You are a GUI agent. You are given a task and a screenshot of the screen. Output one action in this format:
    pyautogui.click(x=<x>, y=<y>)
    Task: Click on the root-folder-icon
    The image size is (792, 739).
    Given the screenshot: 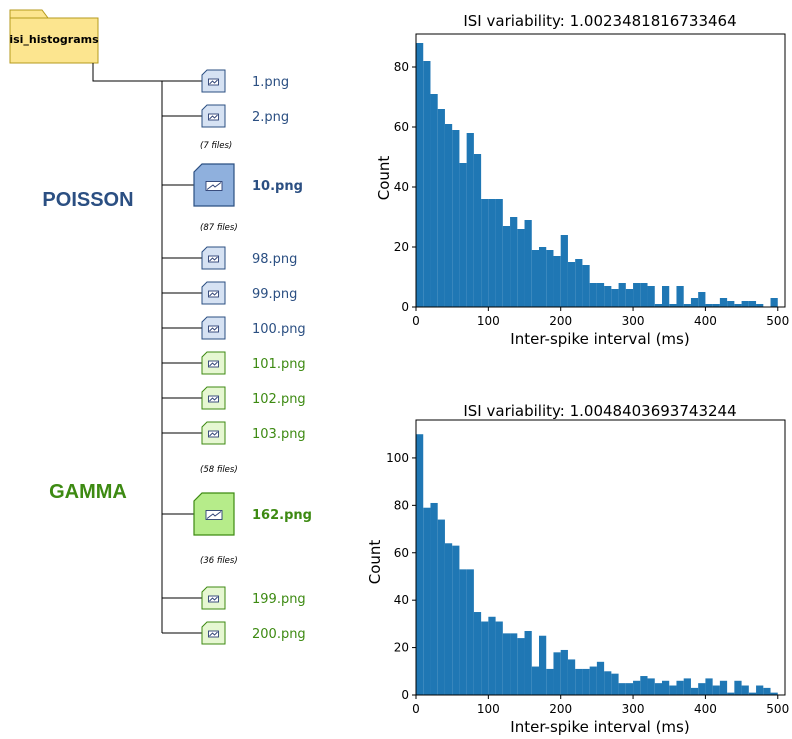 What is the action you would take?
    pyautogui.click(x=54, y=36)
    